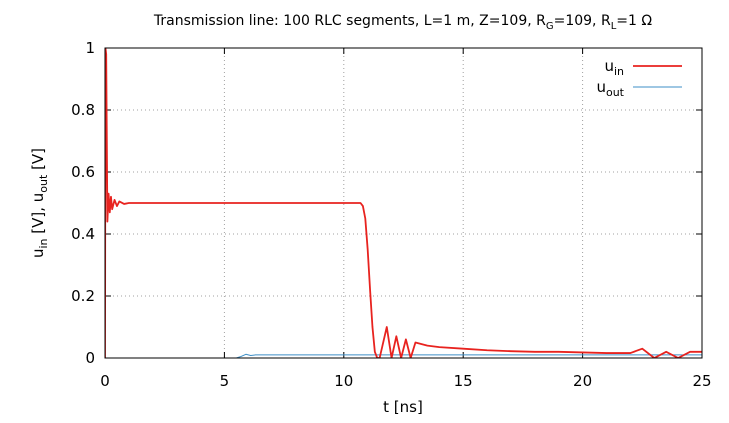 The width and height of the screenshot is (729, 423). What do you see at coordinates (90, 358) in the screenshot?
I see `y-tick-label: 0` at bounding box center [90, 358].